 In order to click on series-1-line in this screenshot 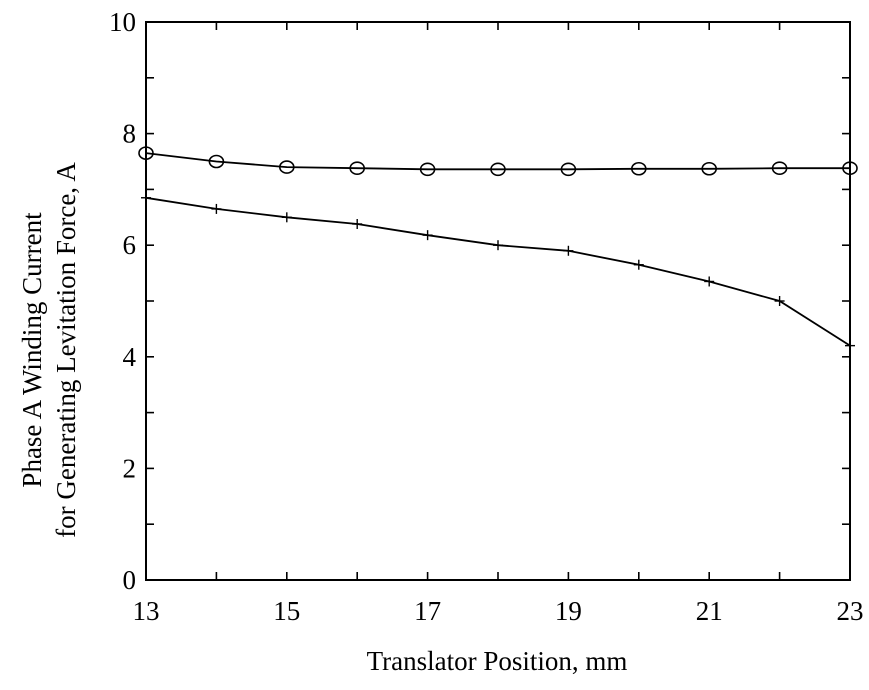, I will do `click(497, 161)`.